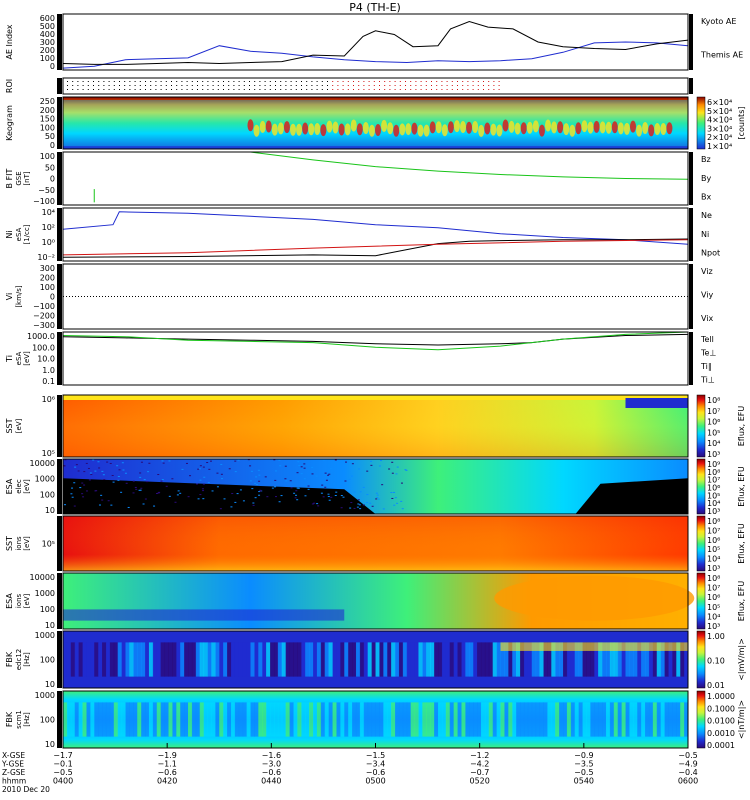  What do you see at coordinates (594, 598) in the screenshot?
I see `spectrogram-hot-region` at bounding box center [594, 598].